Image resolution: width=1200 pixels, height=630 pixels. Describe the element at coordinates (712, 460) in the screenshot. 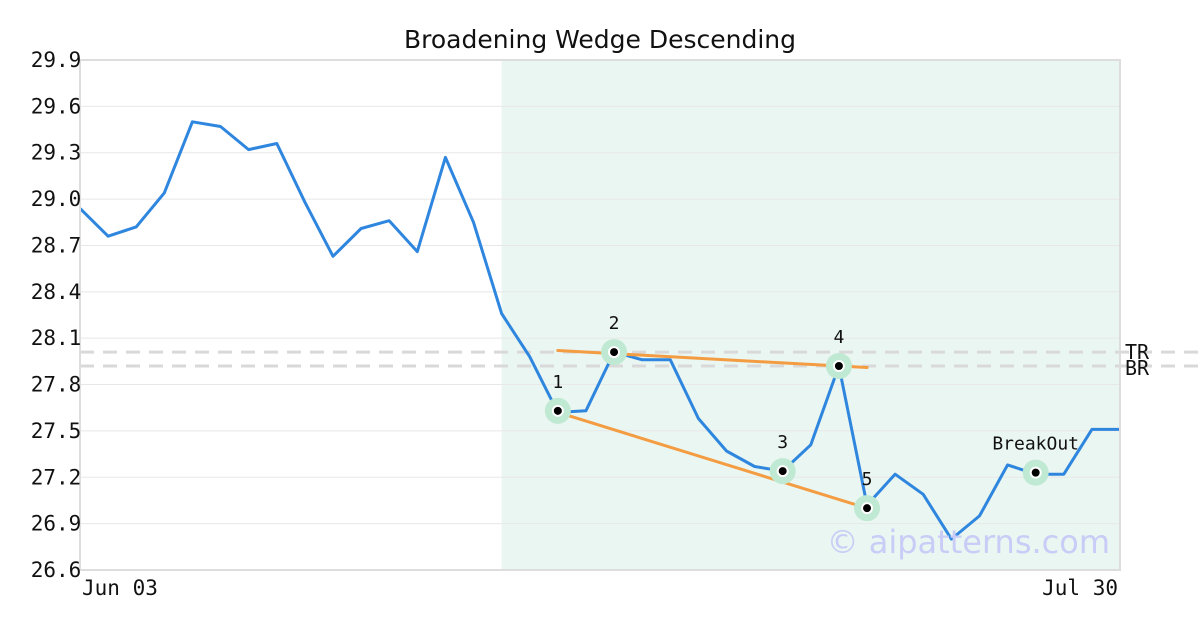

I see `lower-trendline` at that location.